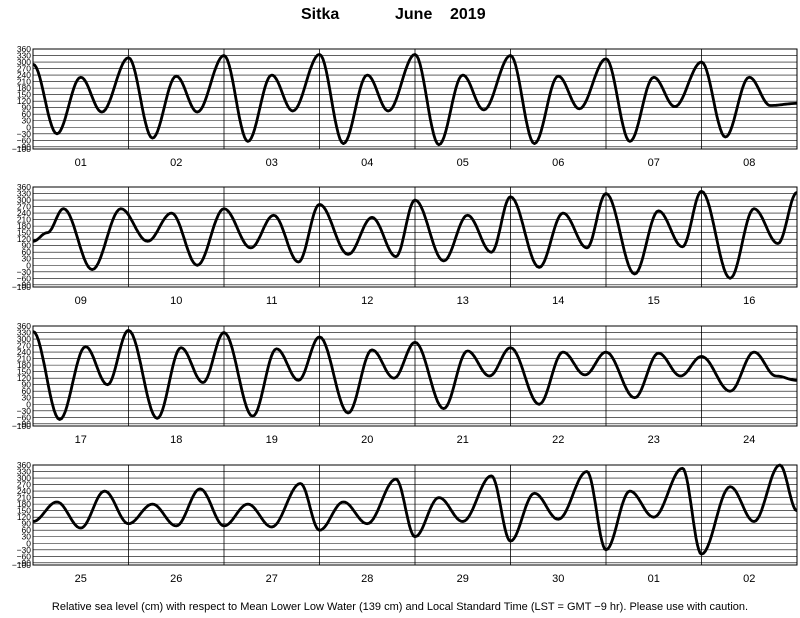 This screenshot has height=618, width=800. I want to click on day-label: 28, so click(367, 579).